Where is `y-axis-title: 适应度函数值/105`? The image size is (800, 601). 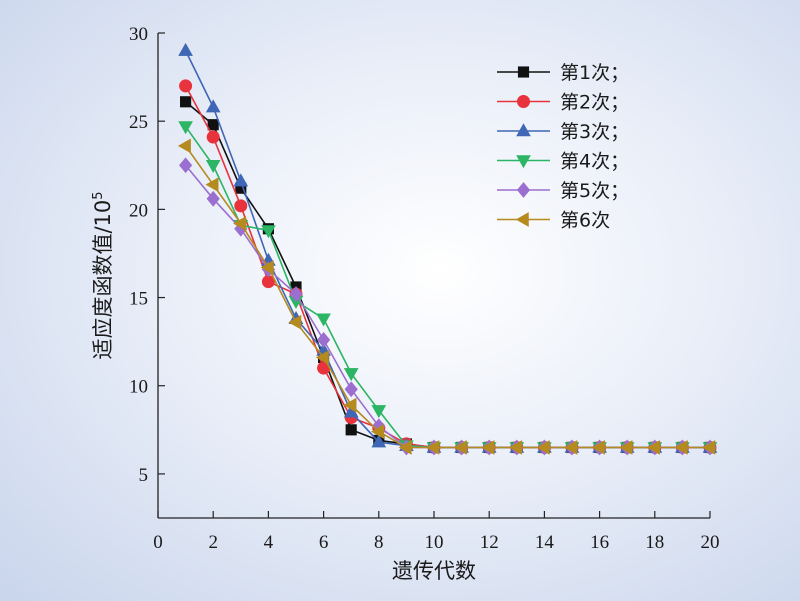
y-axis-title: 适应度函数值/105 is located at coordinates (103, 275).